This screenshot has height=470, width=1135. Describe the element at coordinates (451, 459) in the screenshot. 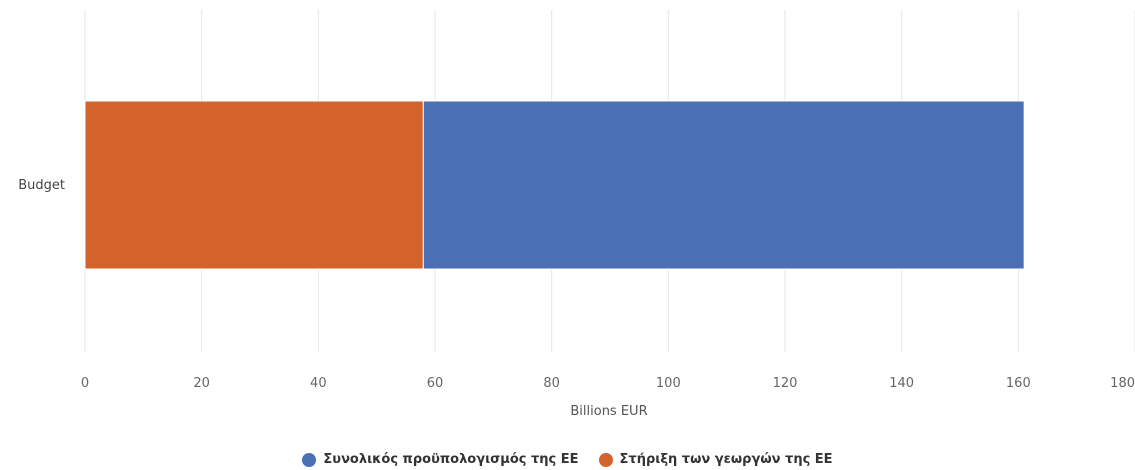

I see `legend-label: Συνολικός προϋπολογισμός της ΕΕ` at that location.